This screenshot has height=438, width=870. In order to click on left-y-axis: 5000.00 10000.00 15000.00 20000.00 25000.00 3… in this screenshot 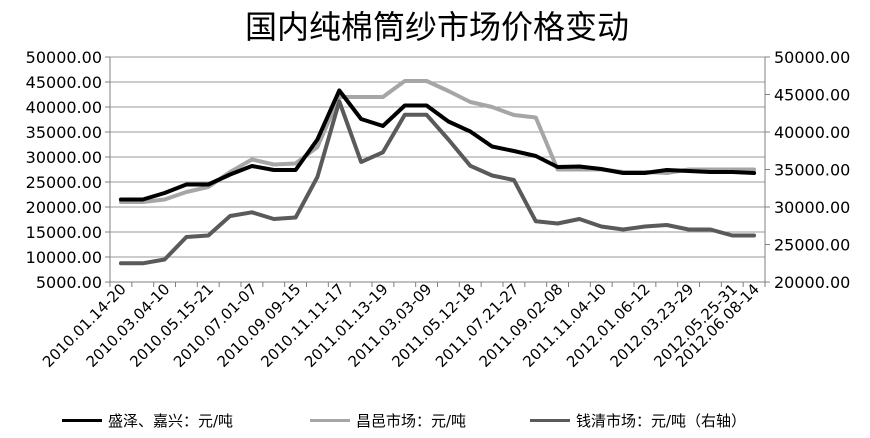, I will do `click(68, 170)`.